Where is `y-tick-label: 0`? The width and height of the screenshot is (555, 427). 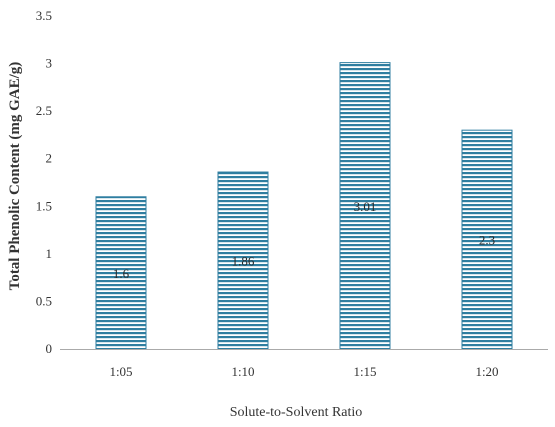
y-tick-label: 0 is located at coordinates (49, 348).